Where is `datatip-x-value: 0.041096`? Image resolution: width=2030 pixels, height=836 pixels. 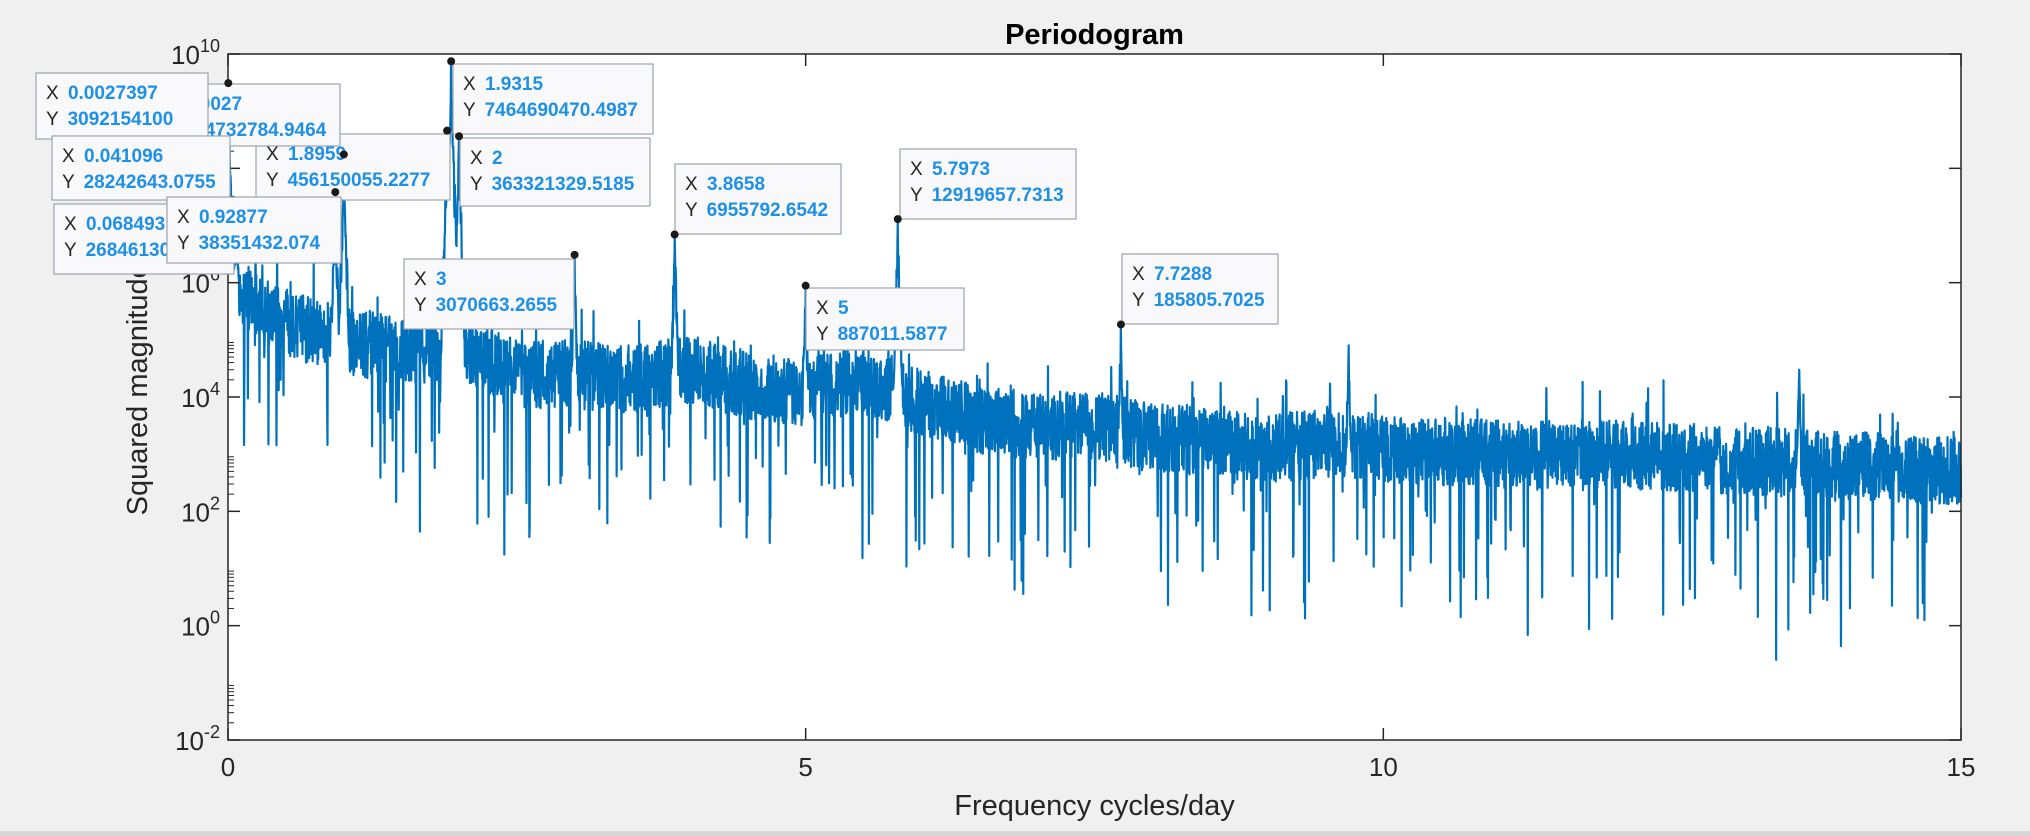
datatip-x-value: 0.041096 is located at coordinates (123, 156).